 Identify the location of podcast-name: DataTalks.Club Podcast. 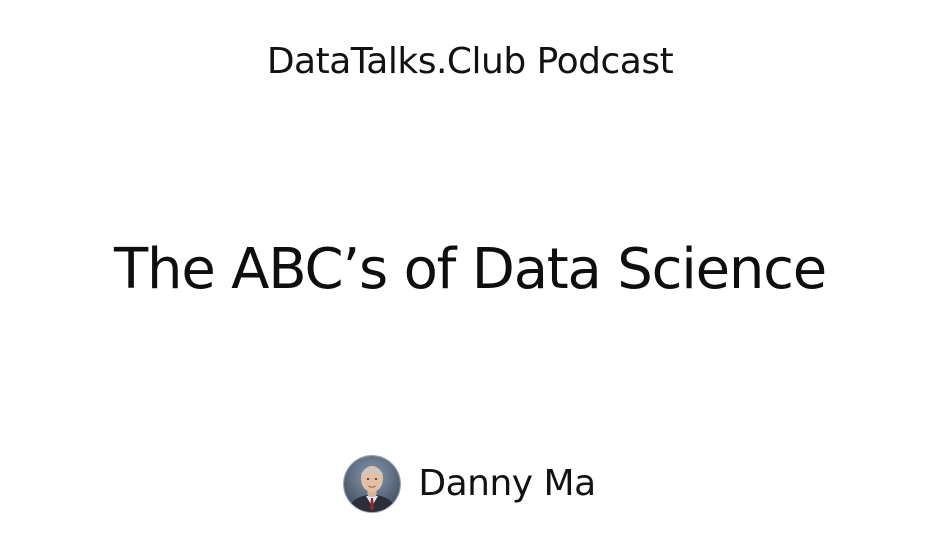
(470, 61).